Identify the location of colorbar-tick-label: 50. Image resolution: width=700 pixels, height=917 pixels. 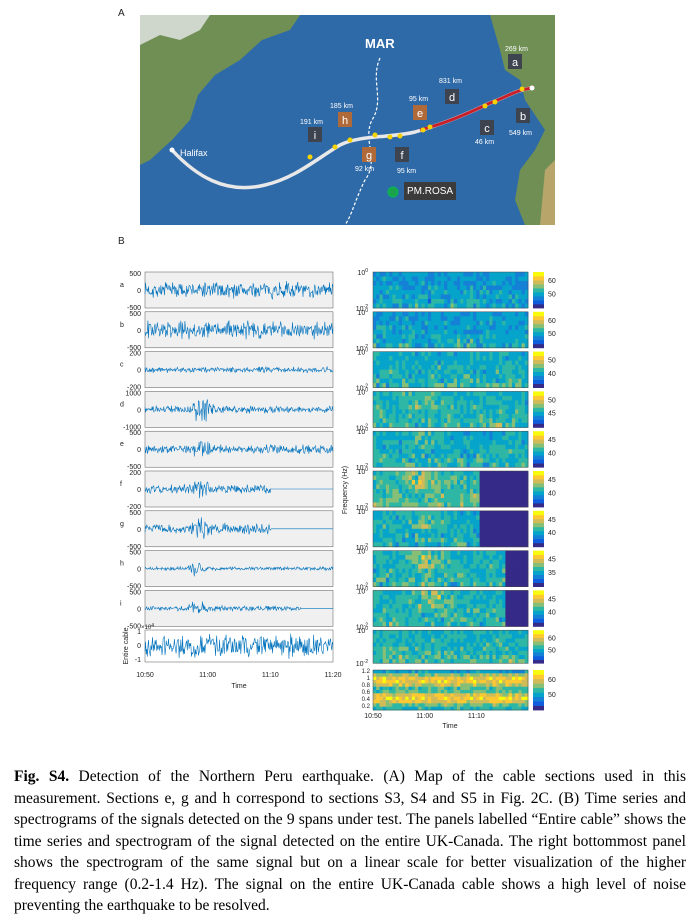
(552, 361).